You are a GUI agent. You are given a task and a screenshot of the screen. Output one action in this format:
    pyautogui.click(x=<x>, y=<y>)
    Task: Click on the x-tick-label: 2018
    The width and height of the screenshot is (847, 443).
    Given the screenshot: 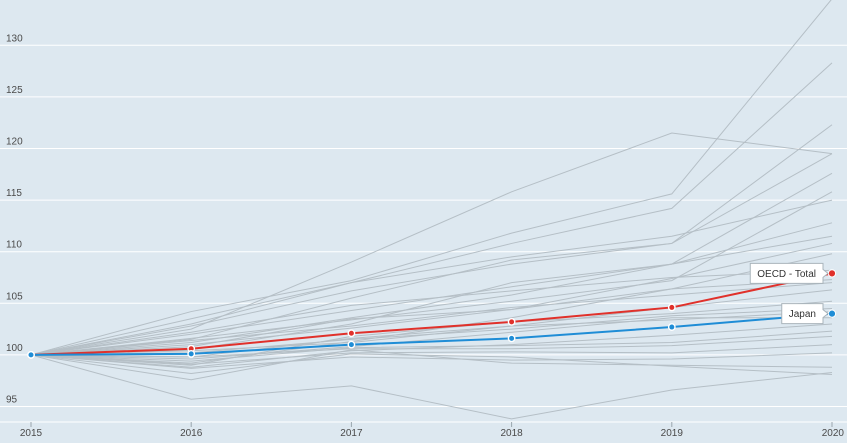 What is the action you would take?
    pyautogui.click(x=511, y=433)
    